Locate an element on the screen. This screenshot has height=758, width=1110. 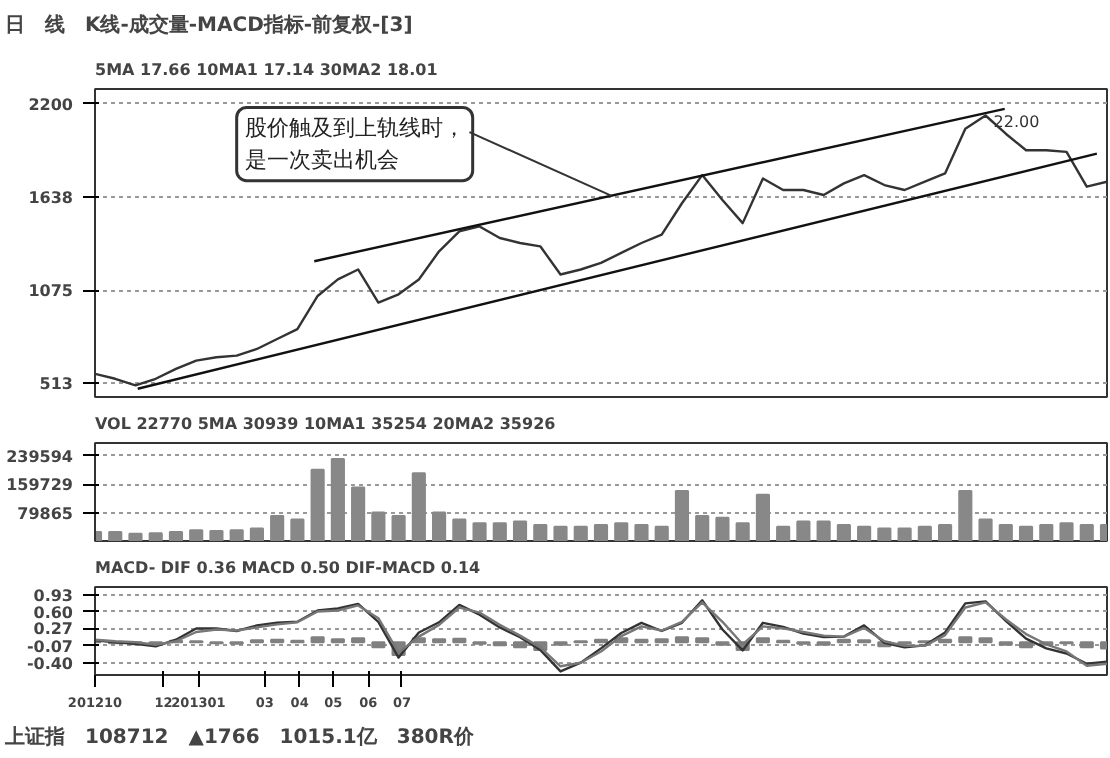
chart-title: 日 线 K线-成交量-MACD指标-前复权-[3] is located at coordinates (209, 25).